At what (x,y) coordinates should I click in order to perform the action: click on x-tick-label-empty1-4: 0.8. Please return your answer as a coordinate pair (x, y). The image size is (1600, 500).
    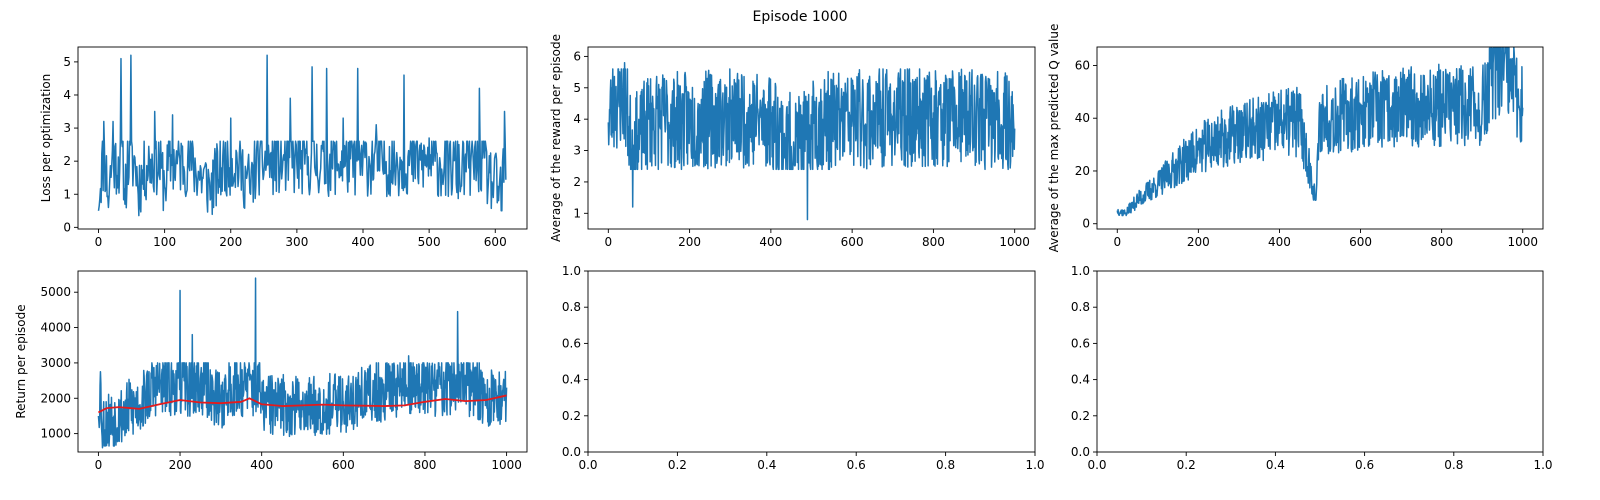
    Looking at the image, I should click on (945, 465).